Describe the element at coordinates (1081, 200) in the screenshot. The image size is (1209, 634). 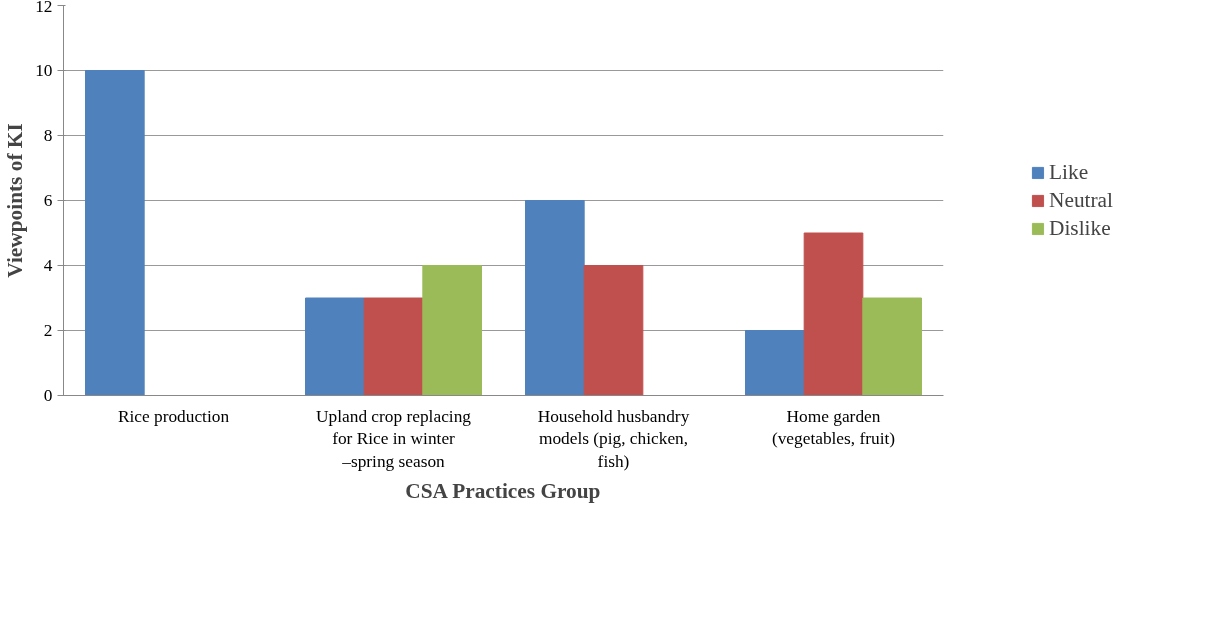
I see `legend-label: Neutral` at that location.